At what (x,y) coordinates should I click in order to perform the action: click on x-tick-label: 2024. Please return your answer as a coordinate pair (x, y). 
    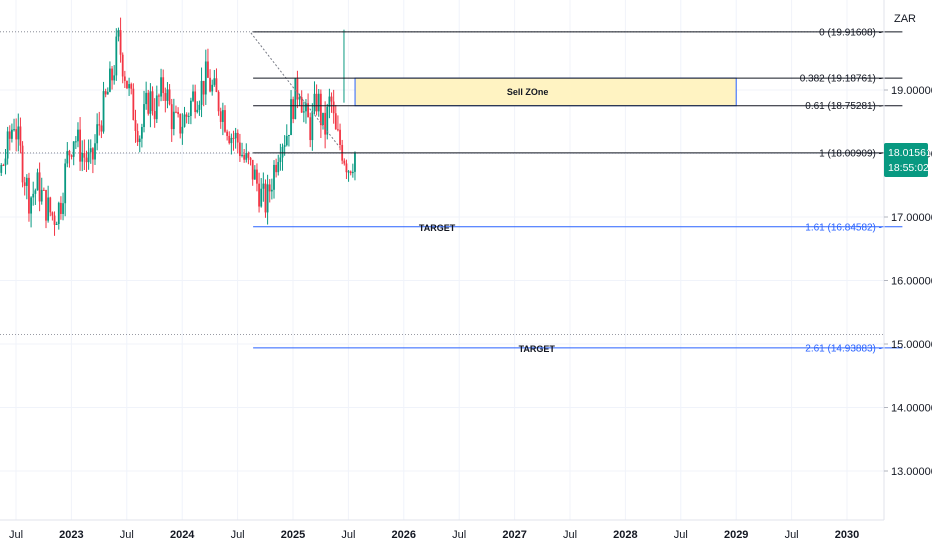
    Looking at the image, I should click on (182, 535).